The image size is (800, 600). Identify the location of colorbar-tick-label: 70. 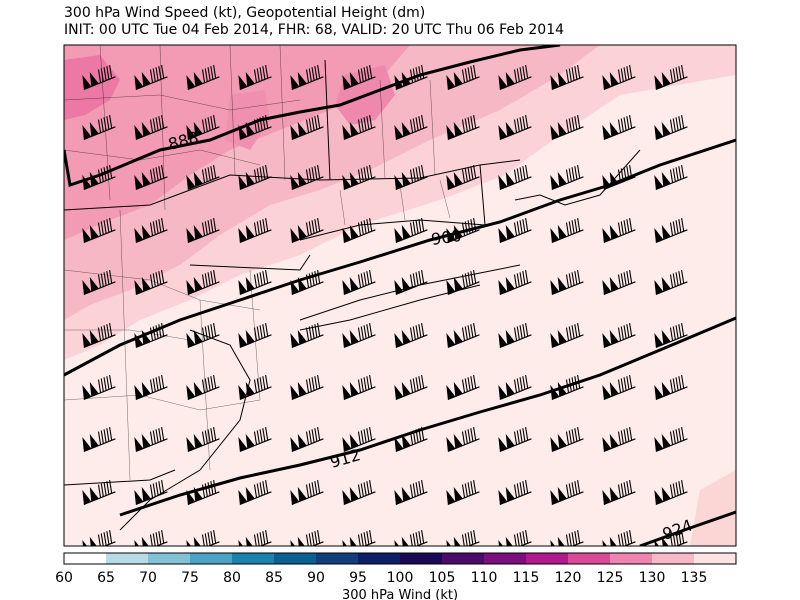
(148, 578).